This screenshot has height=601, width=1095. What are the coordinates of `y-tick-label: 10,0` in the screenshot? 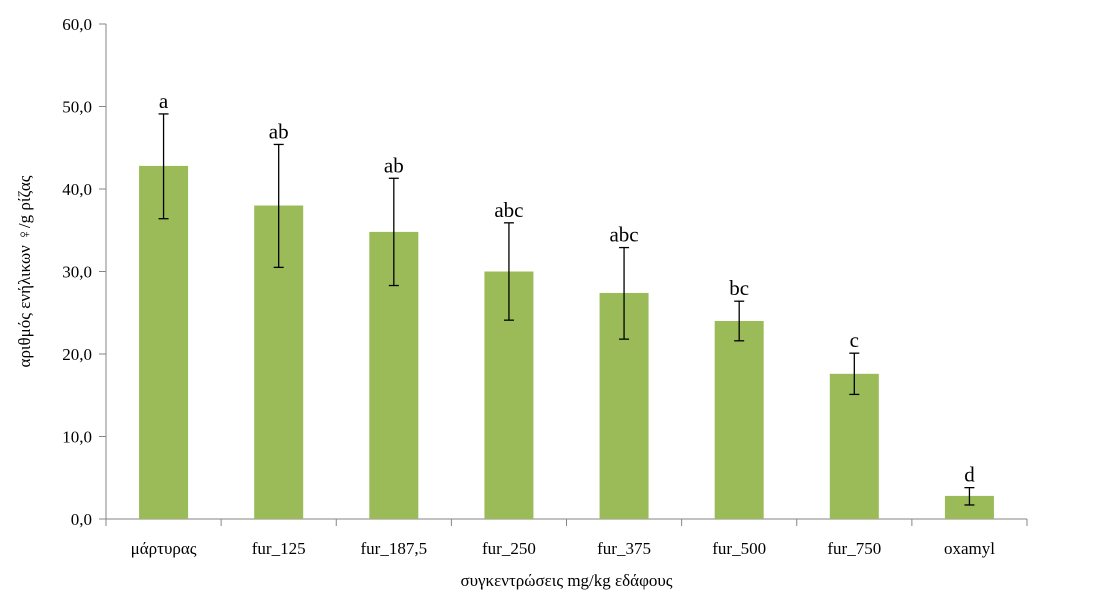 It's located at (77, 437).